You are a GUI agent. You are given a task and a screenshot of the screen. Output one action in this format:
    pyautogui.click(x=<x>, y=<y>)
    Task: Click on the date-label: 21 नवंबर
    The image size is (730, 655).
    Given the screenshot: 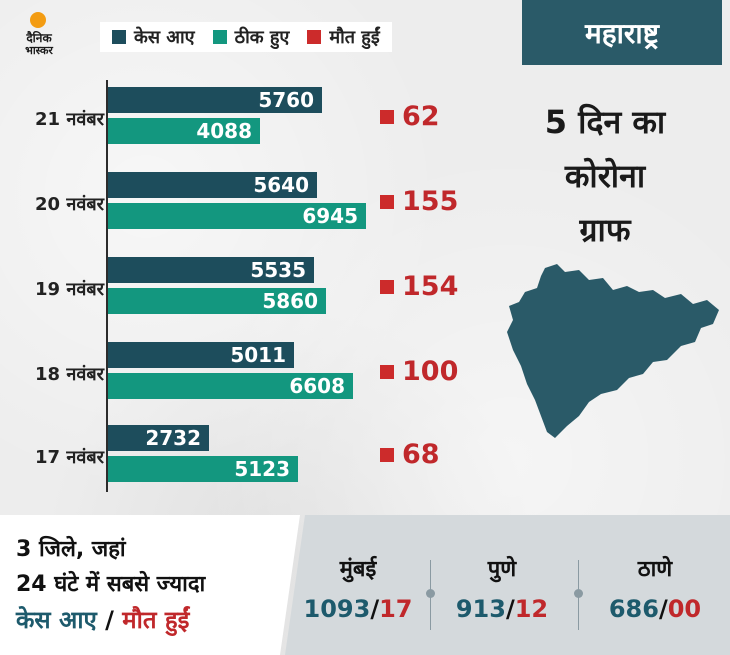 What is the action you would take?
    pyautogui.click(x=69, y=119)
    